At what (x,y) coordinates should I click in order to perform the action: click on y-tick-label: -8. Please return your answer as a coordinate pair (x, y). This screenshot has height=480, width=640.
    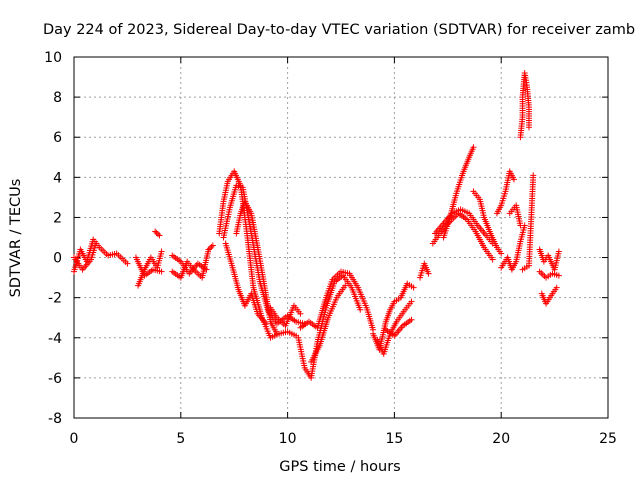
    Looking at the image, I should click on (55, 419).